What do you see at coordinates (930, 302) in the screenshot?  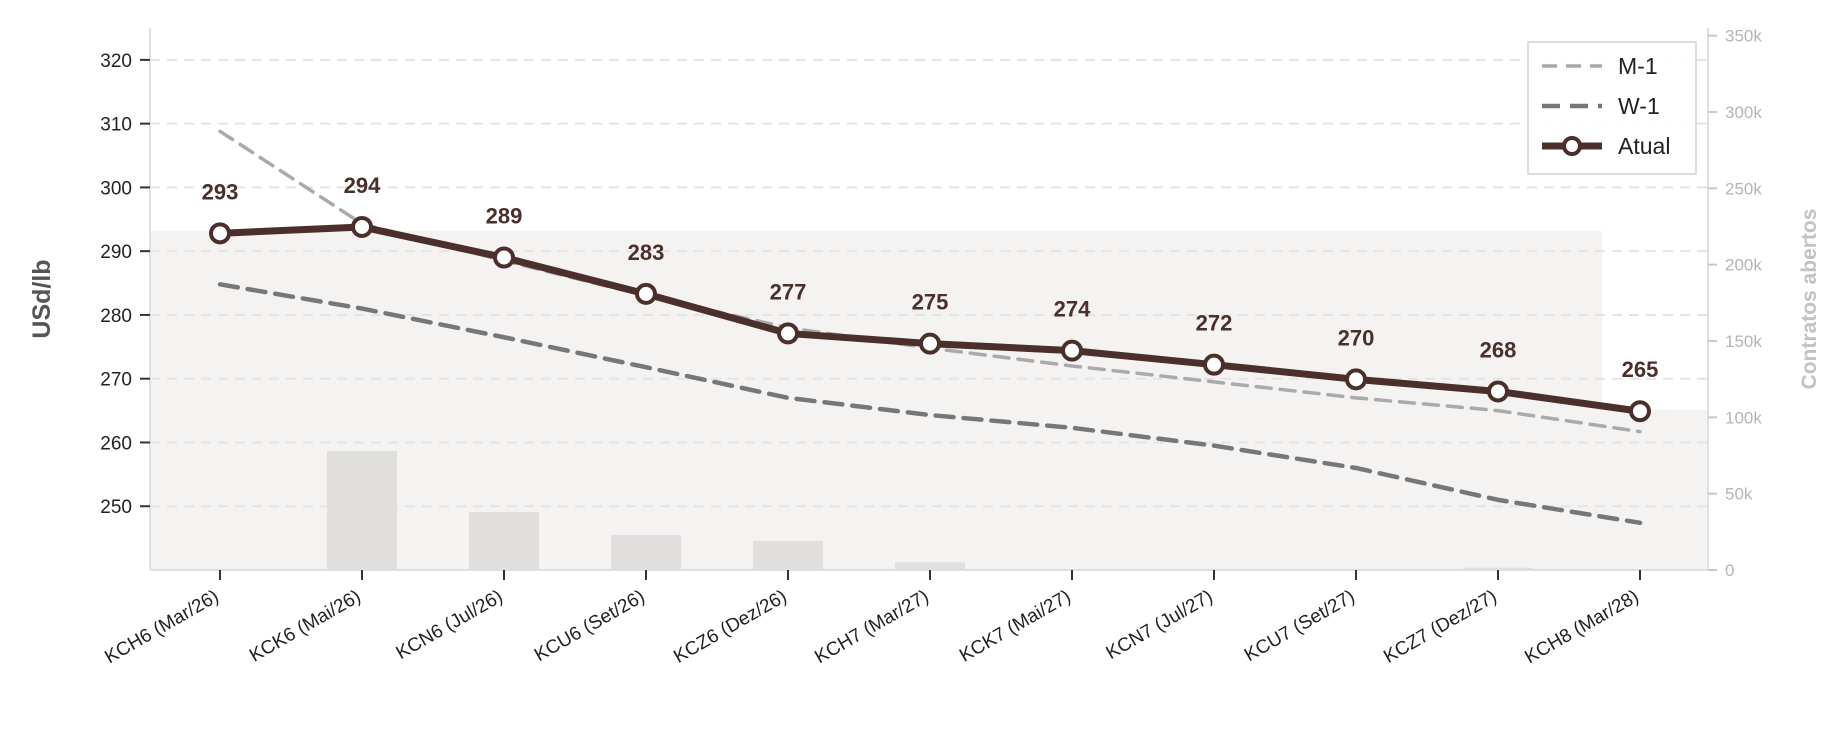 I see `data-label: 275` at bounding box center [930, 302].